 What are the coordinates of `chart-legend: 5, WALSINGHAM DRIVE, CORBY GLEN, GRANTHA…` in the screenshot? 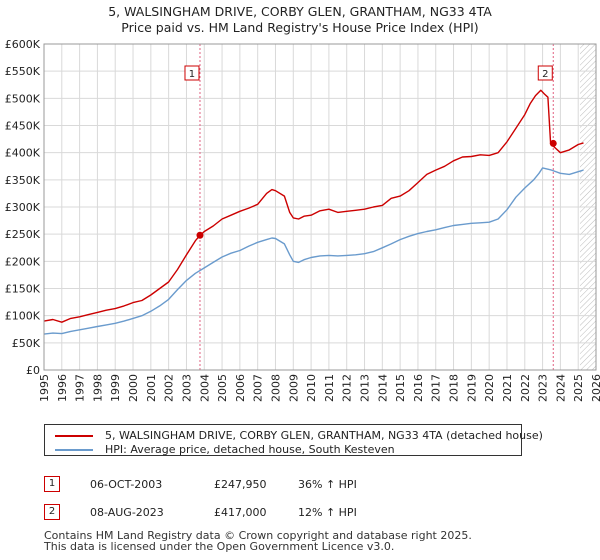 It's located at (293, 440).